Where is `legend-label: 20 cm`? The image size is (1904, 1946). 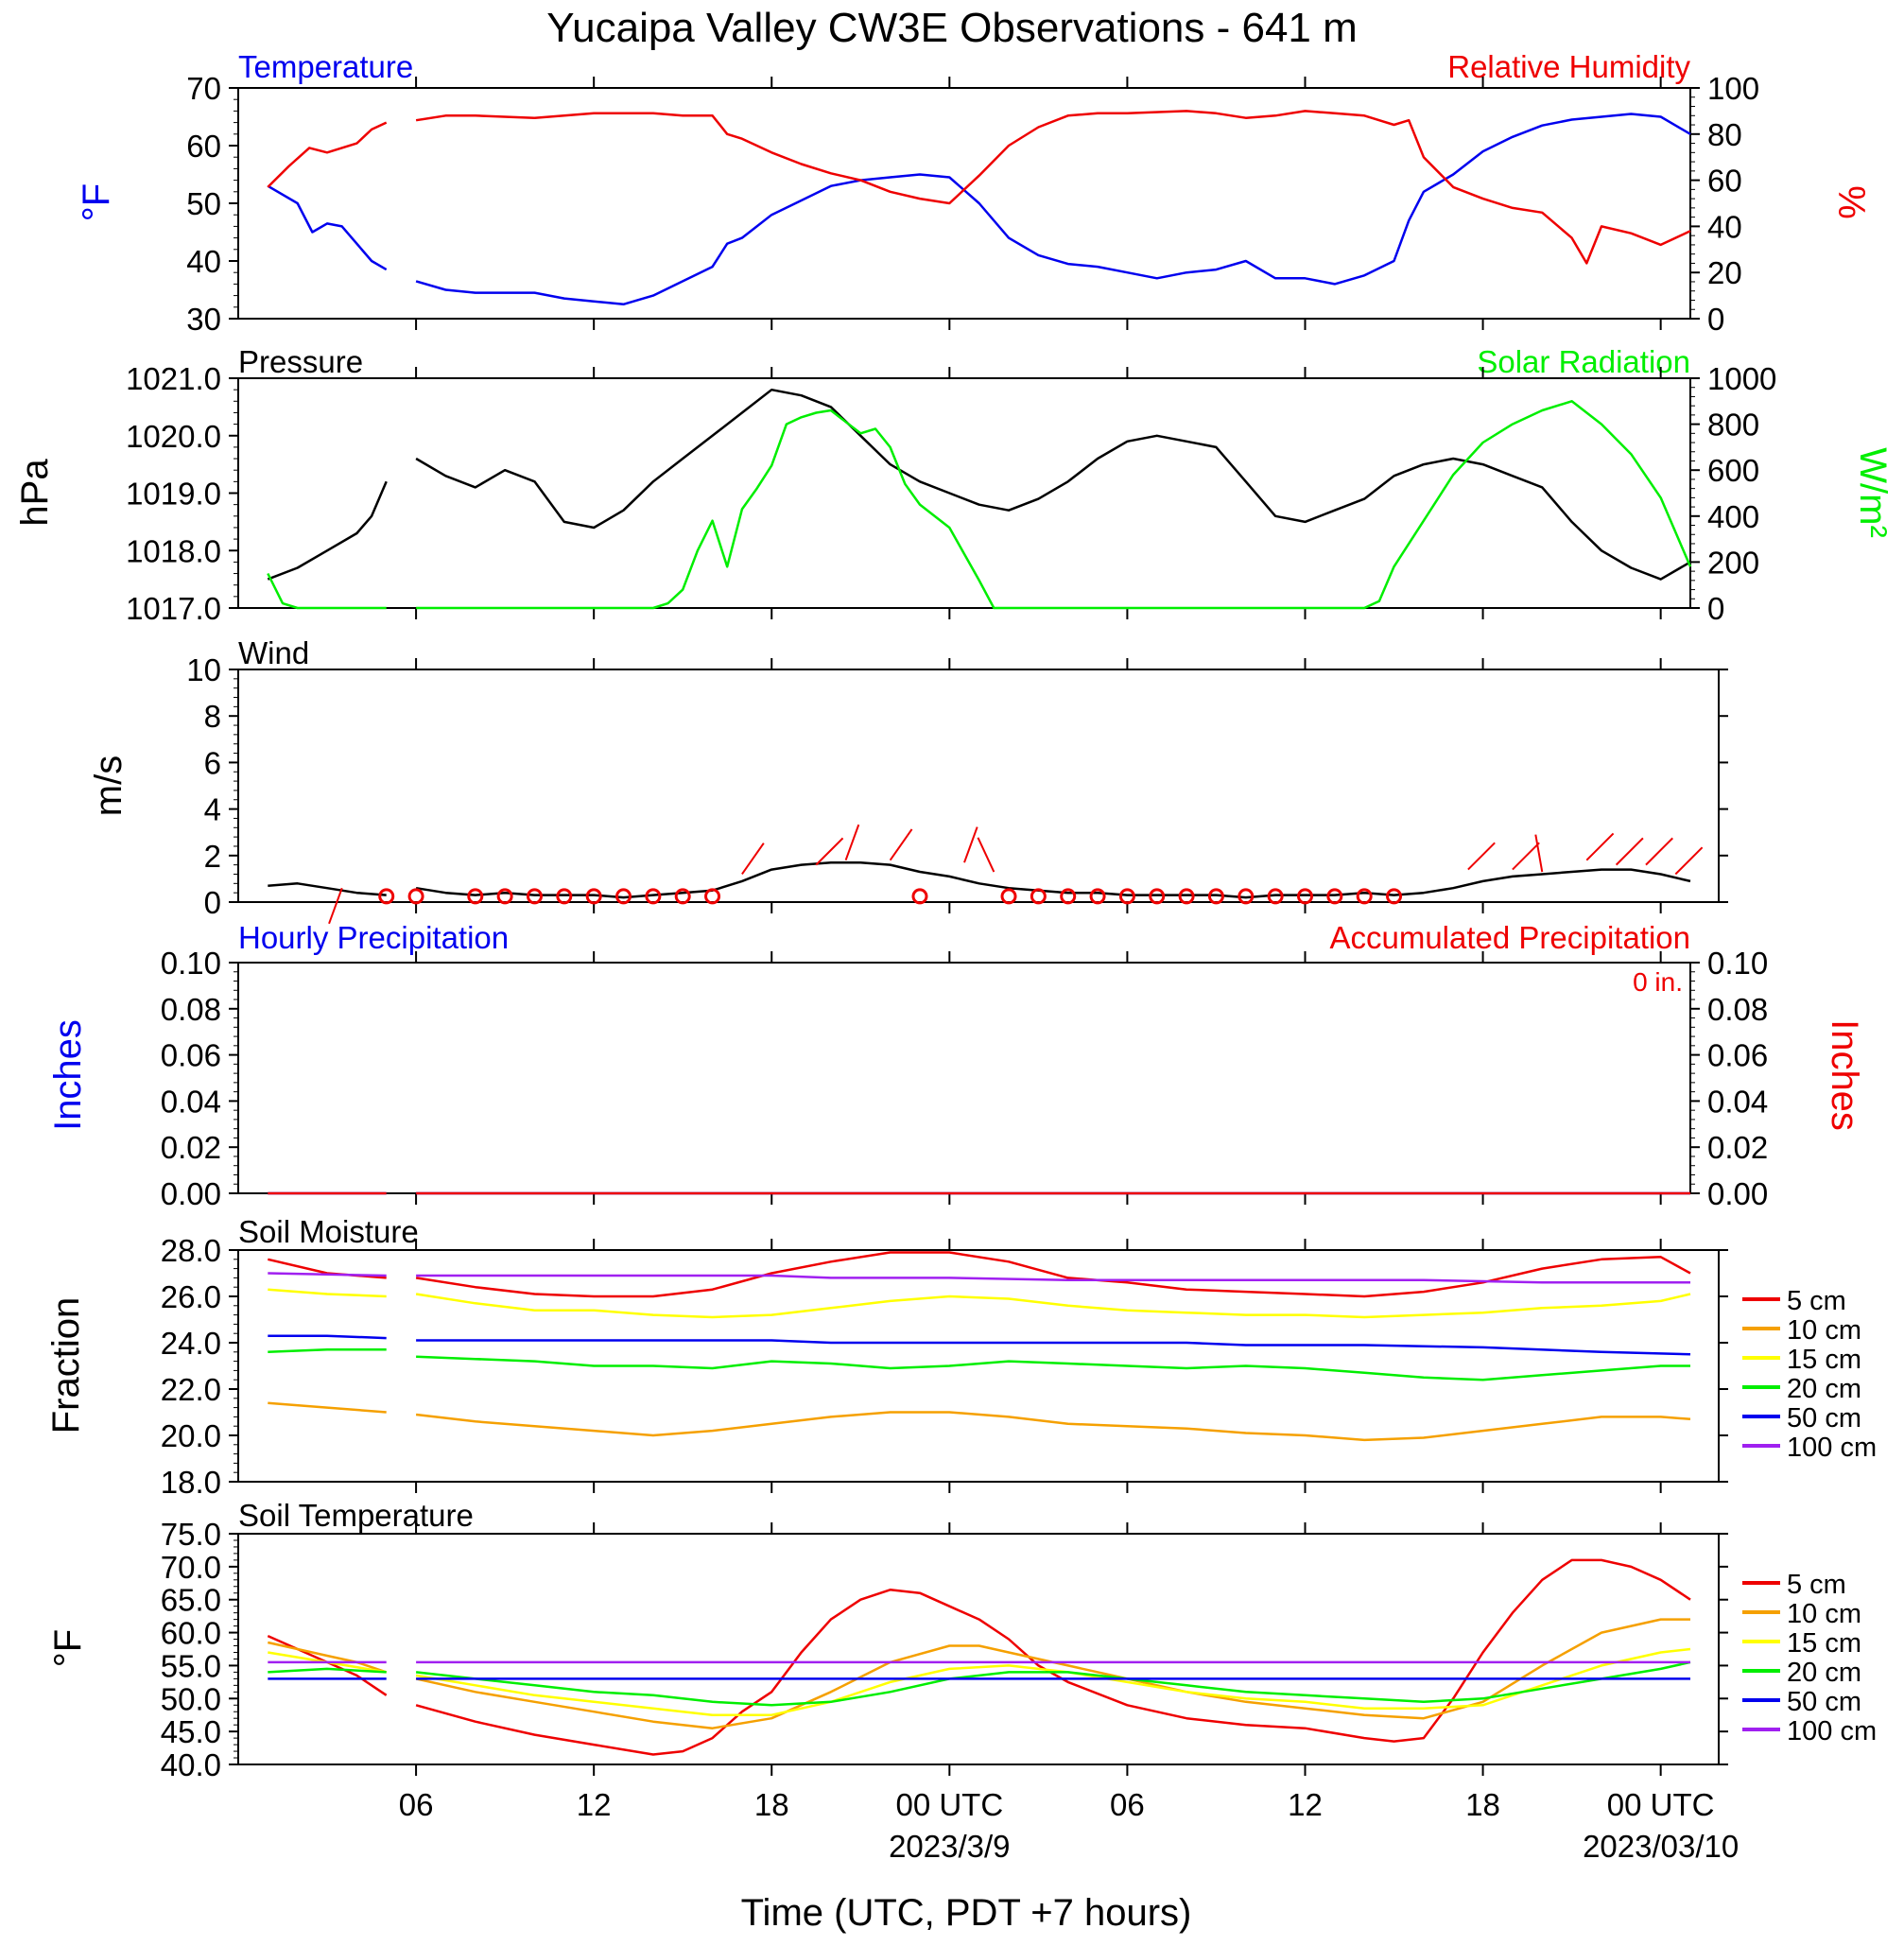 legend-label: 20 cm is located at coordinates (1824, 1389).